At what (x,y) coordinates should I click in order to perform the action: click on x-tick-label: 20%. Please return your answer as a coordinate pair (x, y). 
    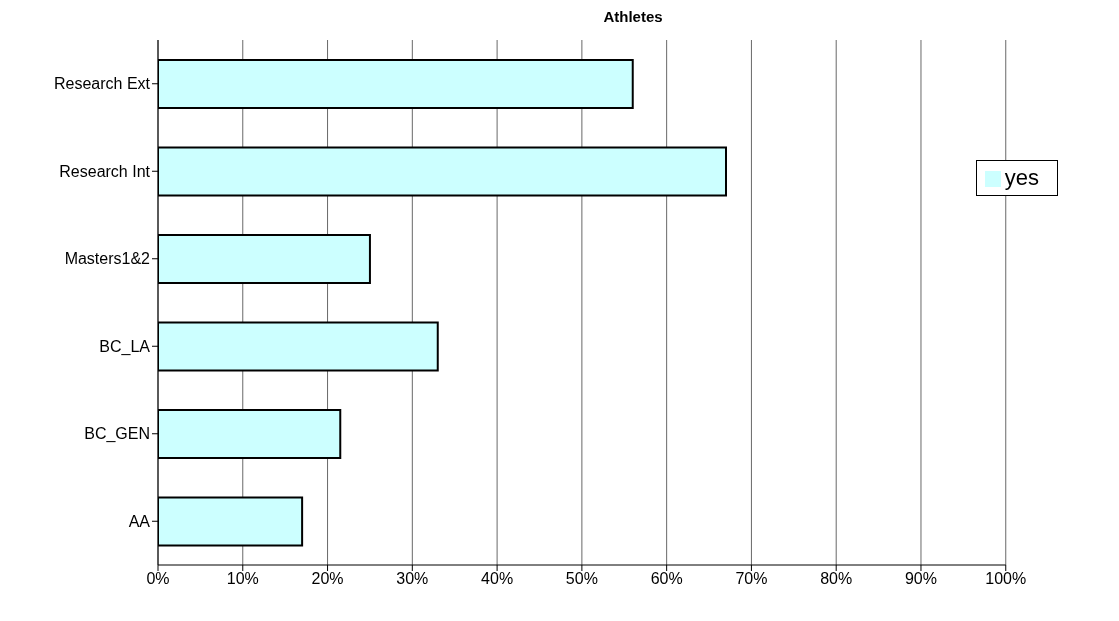
    Looking at the image, I should click on (327, 579).